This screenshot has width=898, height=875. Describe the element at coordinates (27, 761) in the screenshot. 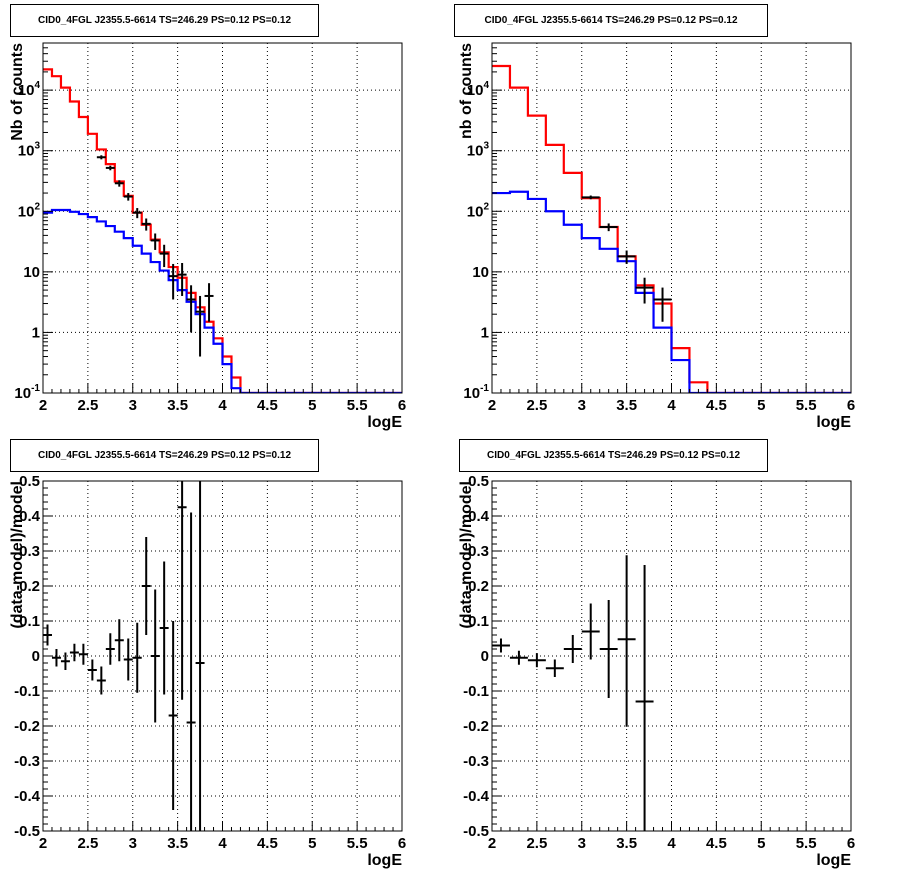

I see `tick-label: -0.3` at that location.